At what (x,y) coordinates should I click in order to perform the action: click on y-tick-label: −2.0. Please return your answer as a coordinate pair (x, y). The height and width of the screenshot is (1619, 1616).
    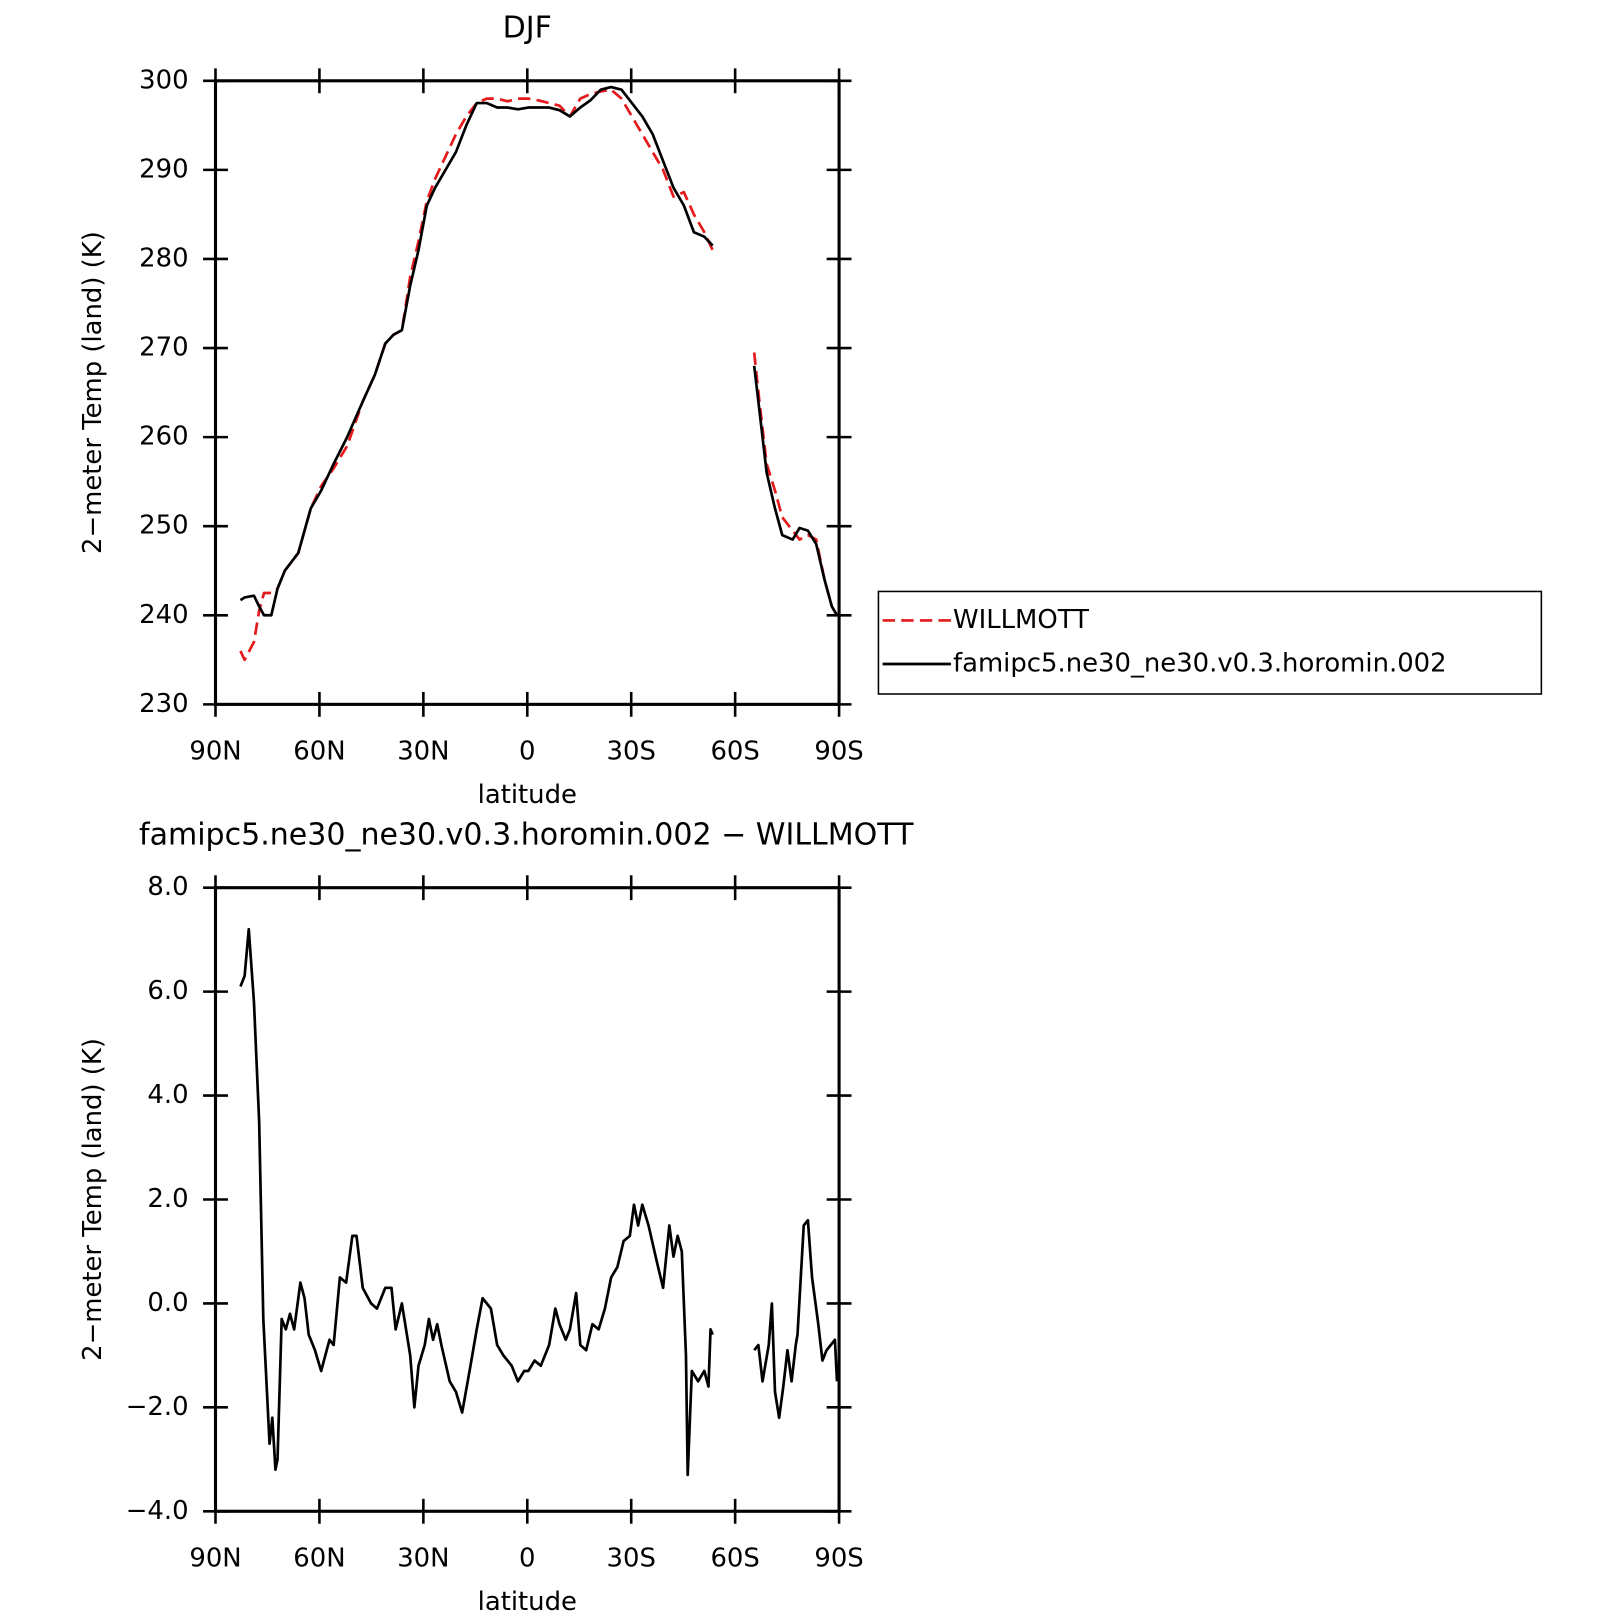
    Looking at the image, I should click on (157, 1407).